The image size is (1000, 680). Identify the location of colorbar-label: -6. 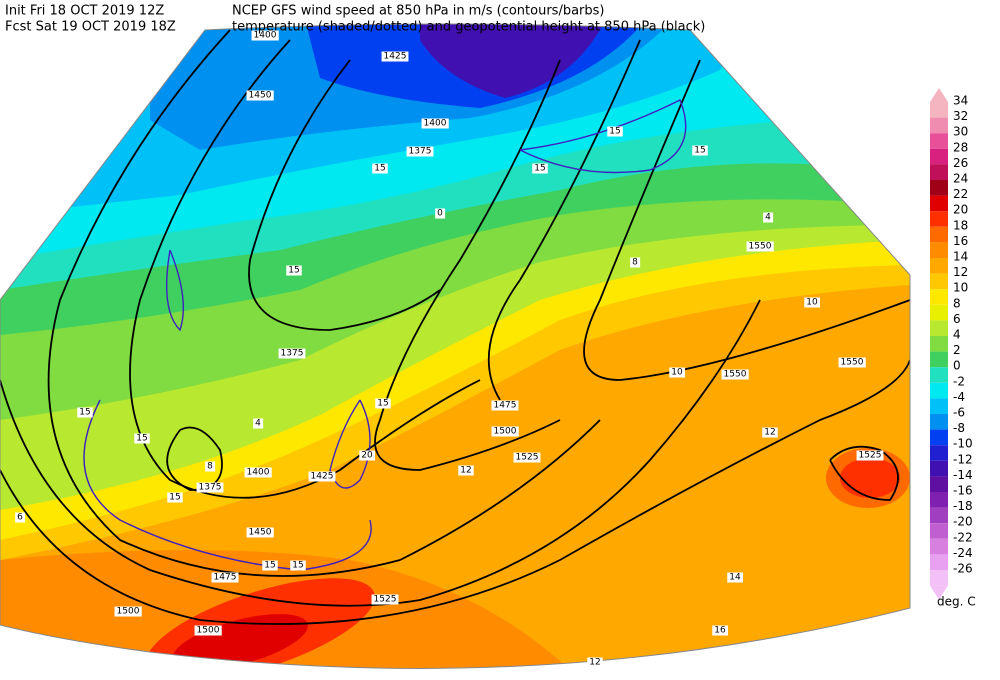
(959, 413).